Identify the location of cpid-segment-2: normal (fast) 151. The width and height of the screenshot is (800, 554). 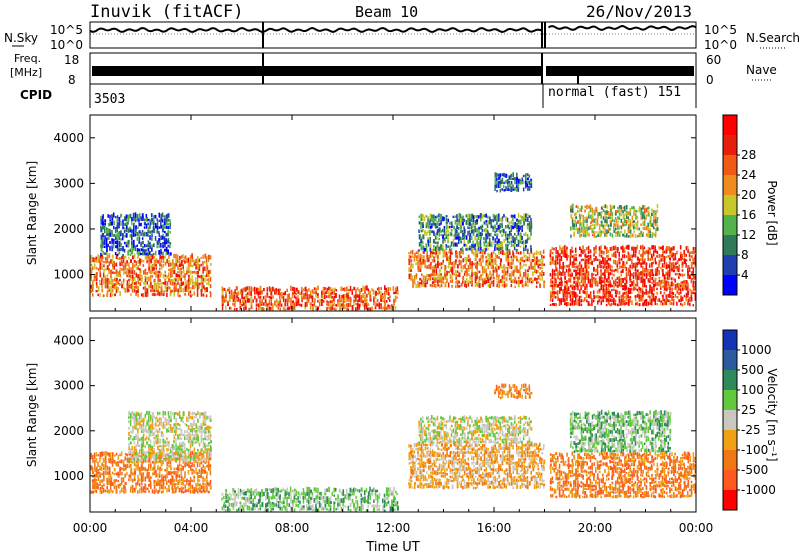
(614, 92).